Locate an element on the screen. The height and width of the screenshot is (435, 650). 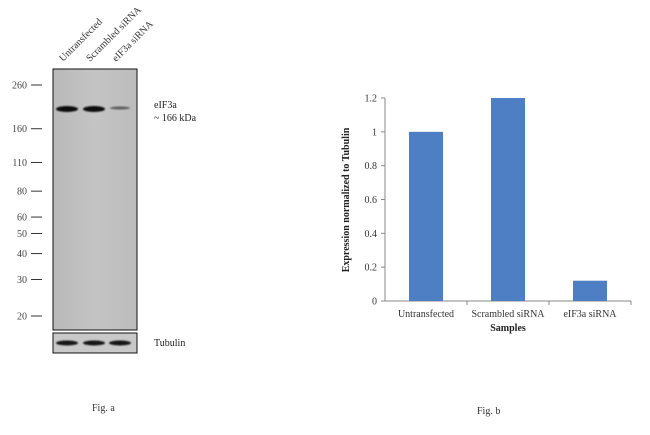
mw-marker-label: 60 is located at coordinates (22, 218).